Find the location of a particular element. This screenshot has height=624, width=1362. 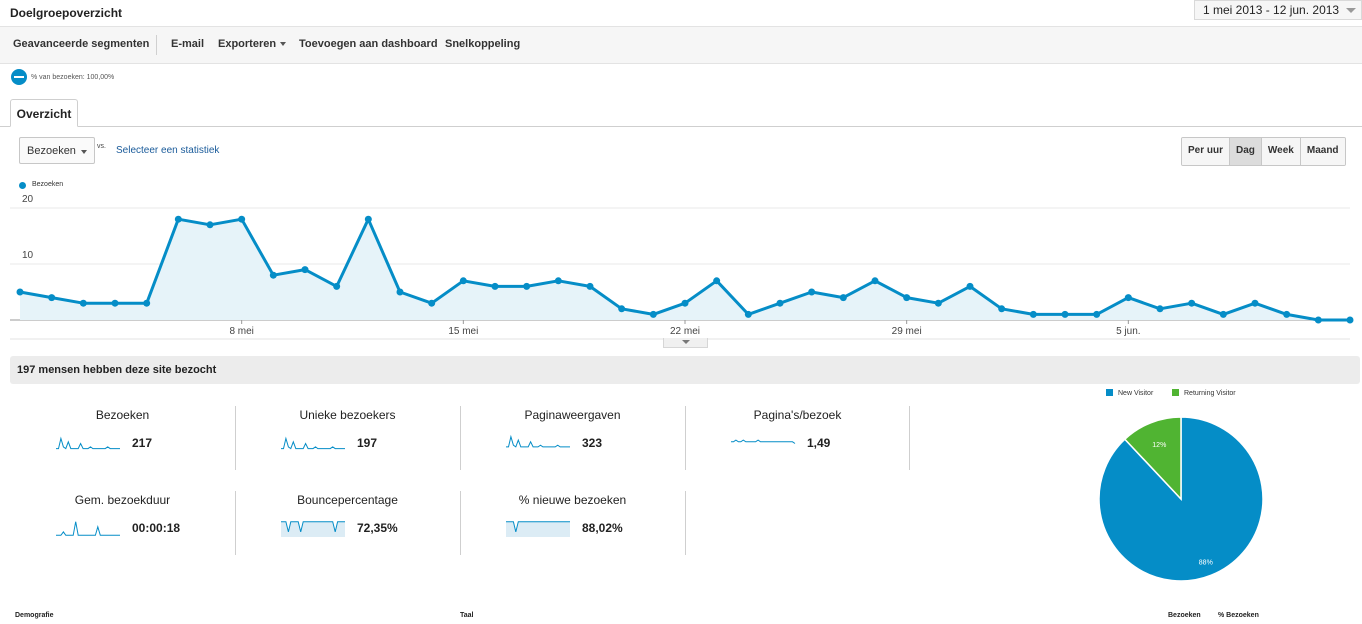

segment-pie-icon is located at coordinates (19, 77).